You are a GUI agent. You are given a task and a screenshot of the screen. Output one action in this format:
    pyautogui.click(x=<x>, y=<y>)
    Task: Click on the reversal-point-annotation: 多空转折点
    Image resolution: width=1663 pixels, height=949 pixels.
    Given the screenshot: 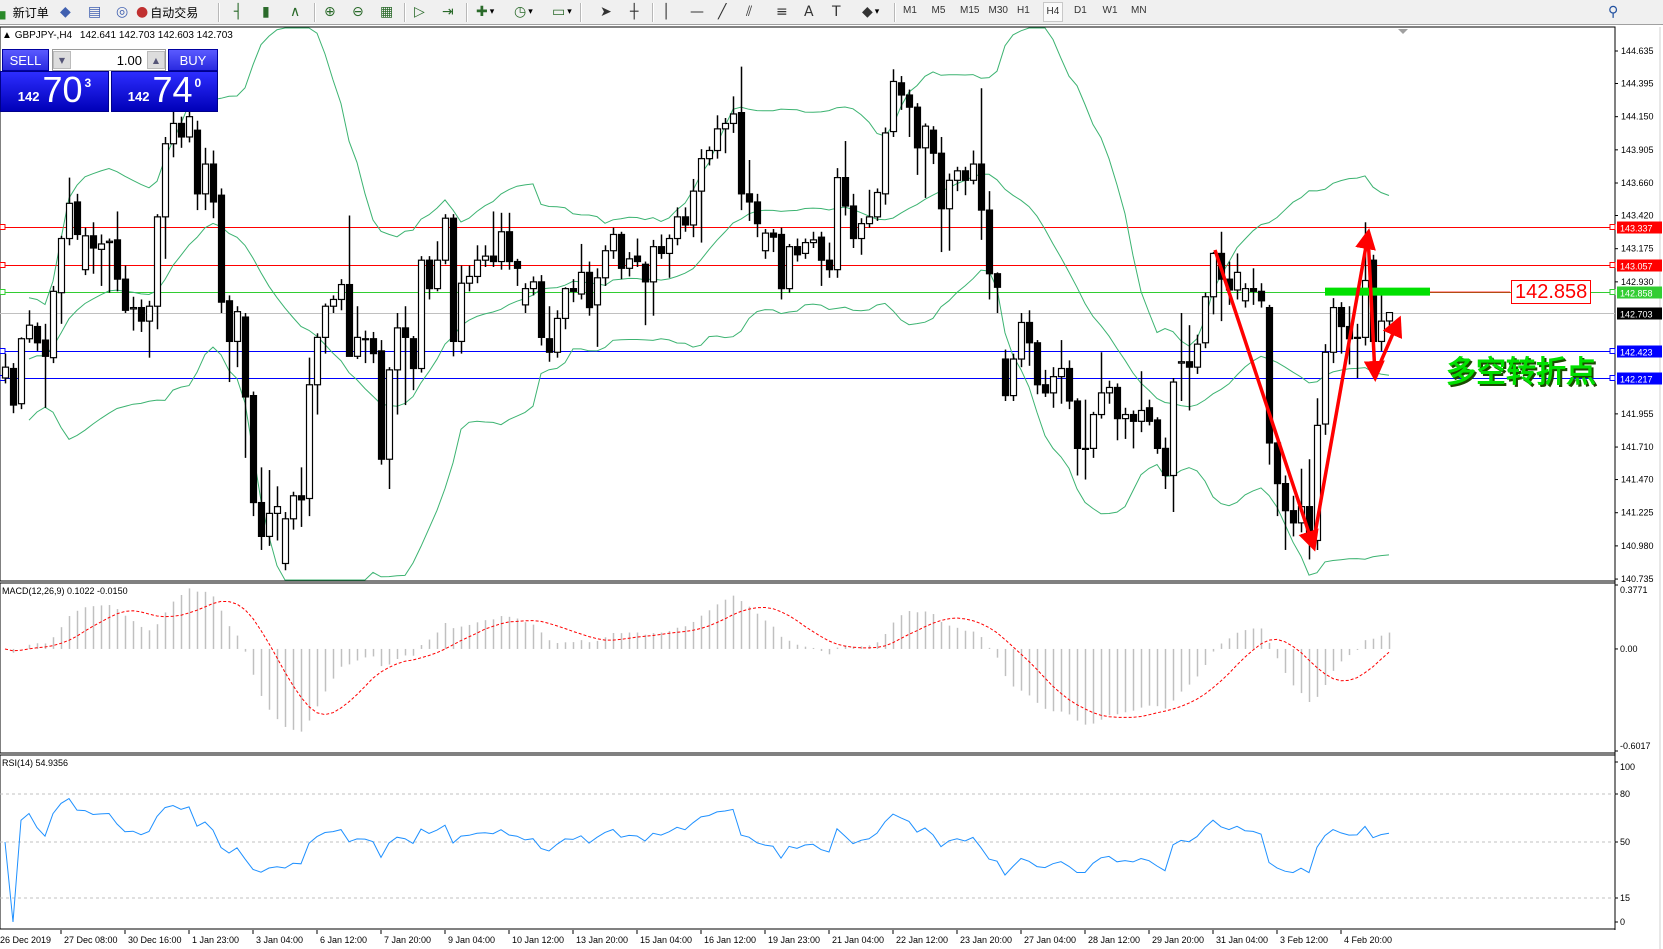 What is the action you would take?
    pyautogui.click(x=1521, y=372)
    